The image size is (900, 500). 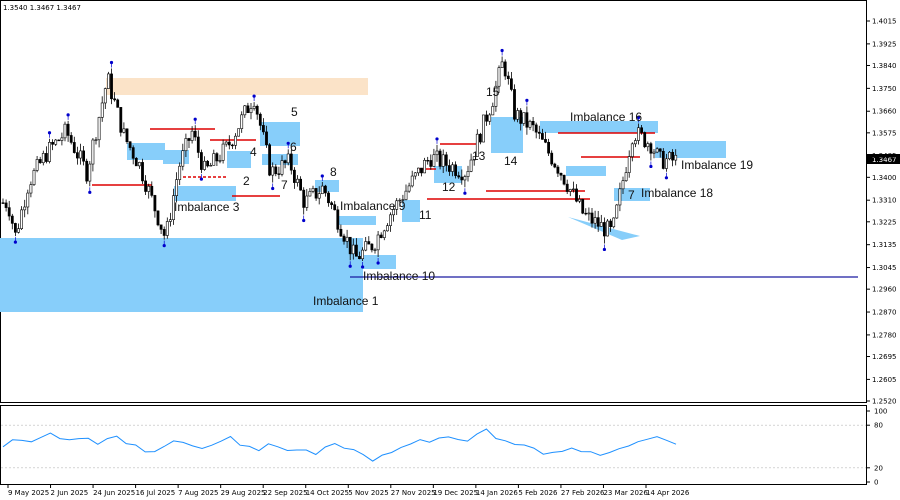 What do you see at coordinates (502, 50) in the screenshot?
I see `fractal-up` at bounding box center [502, 50].